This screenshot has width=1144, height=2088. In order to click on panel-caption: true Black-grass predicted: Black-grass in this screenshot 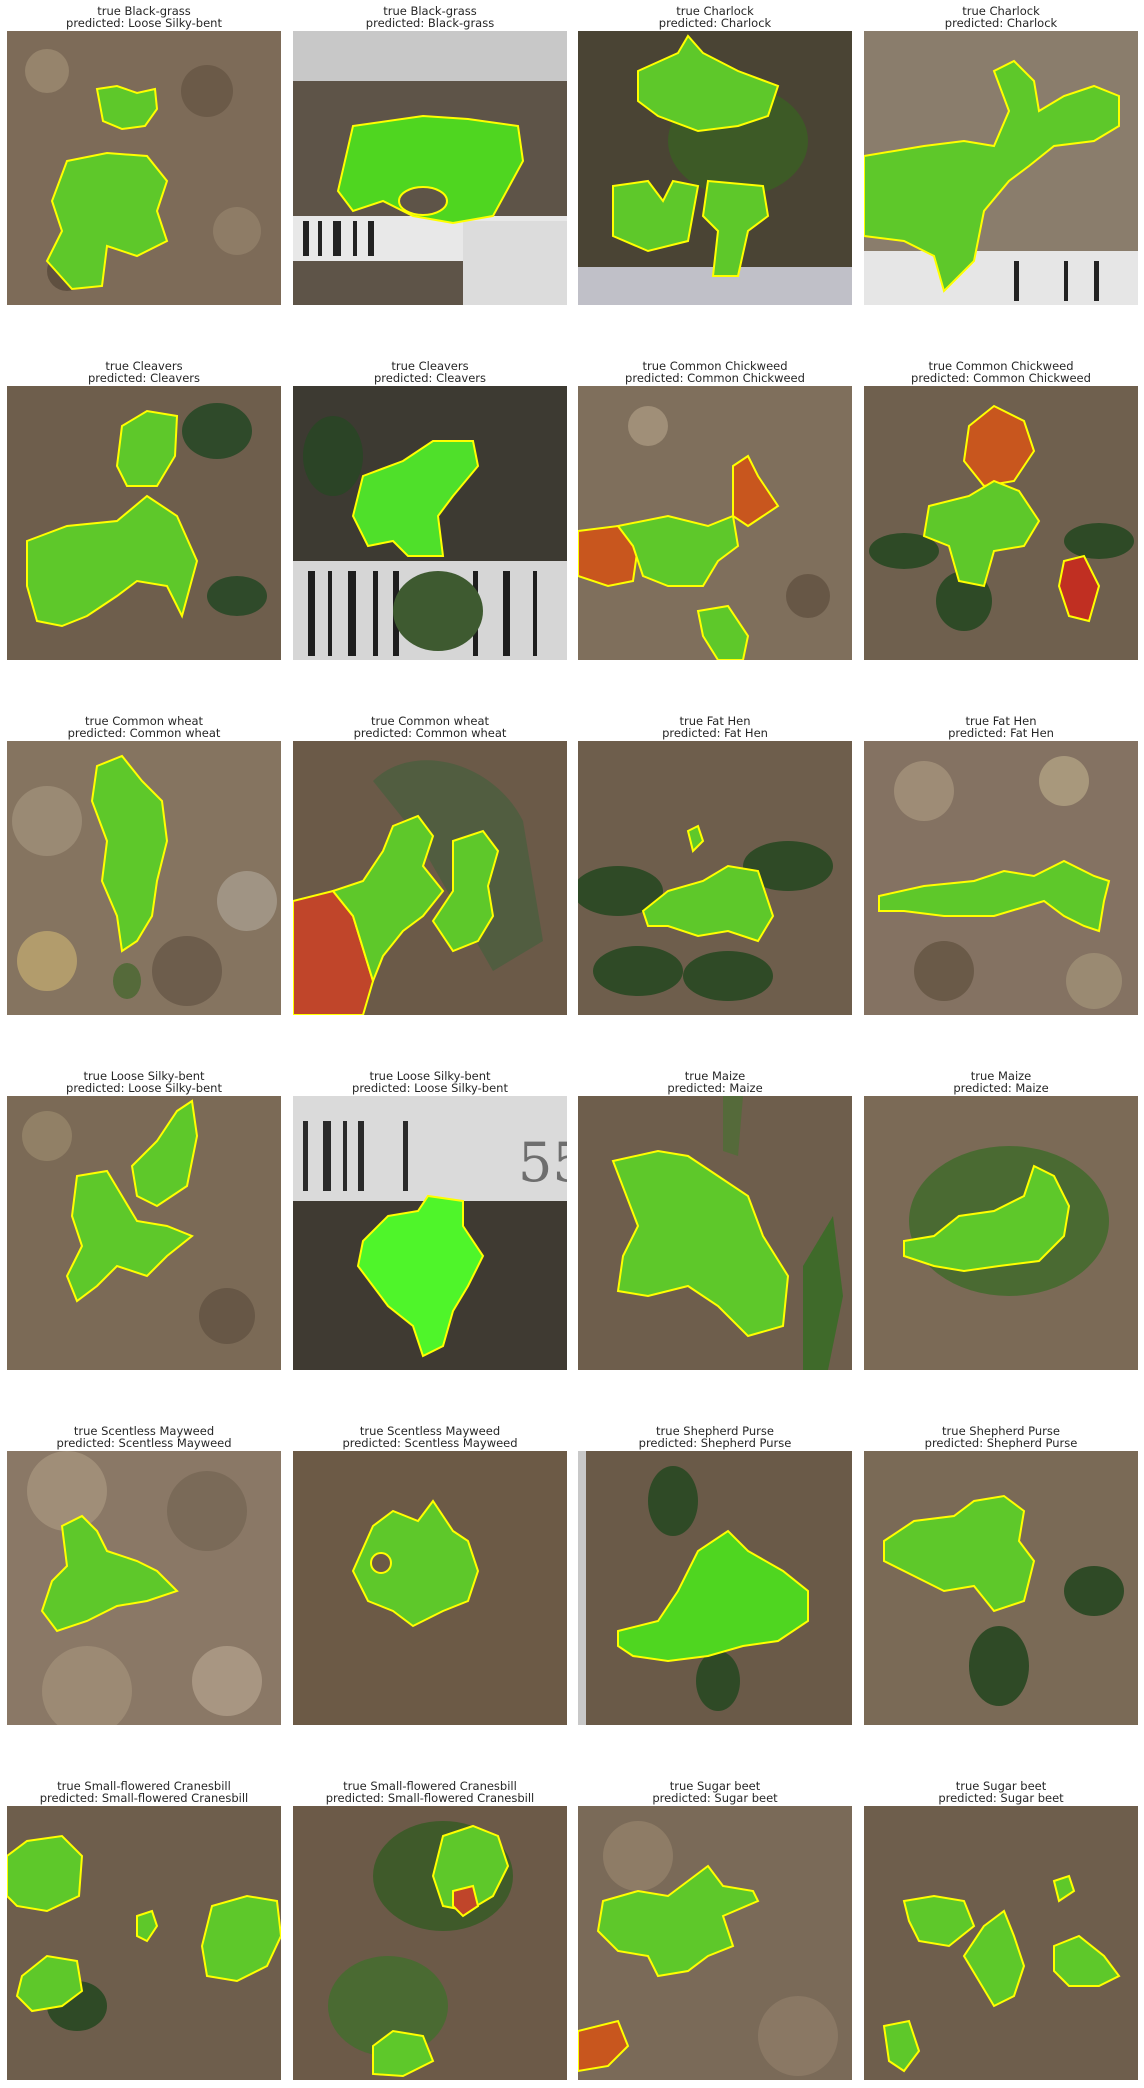, I will do `click(430, 17)`.